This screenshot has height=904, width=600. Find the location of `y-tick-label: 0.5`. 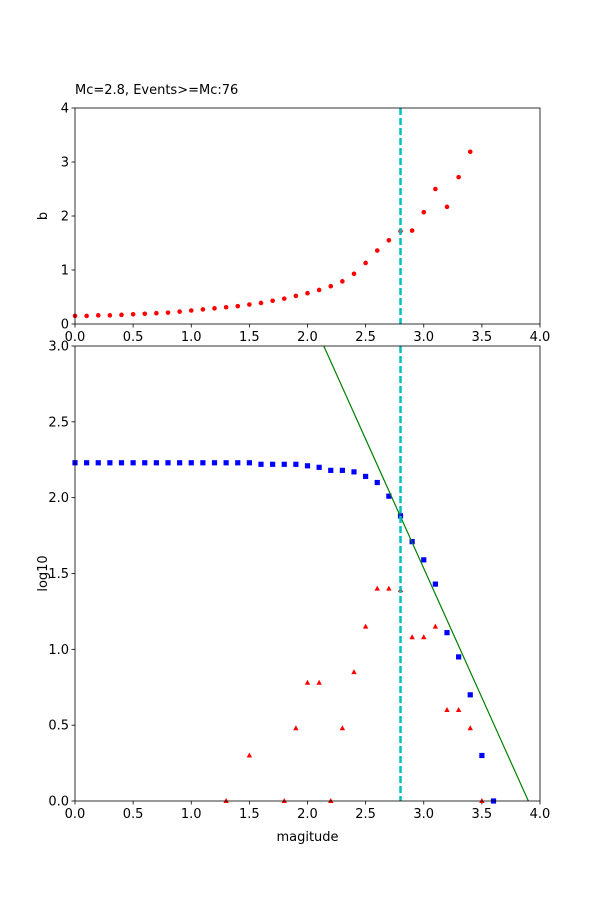

y-tick-label: 0.5 is located at coordinates (58, 726).